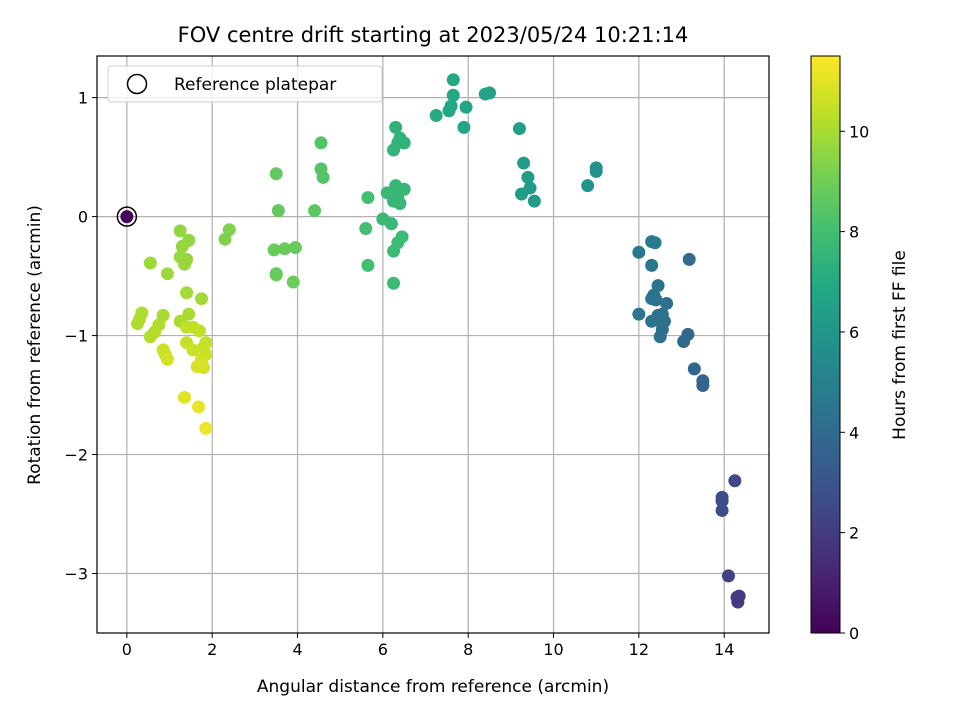 Image resolution: width=960 pixels, height=720 pixels. Describe the element at coordinates (860, 349) in the screenshot. I see `colorbar: 0 2 4 6 8 10 Hours from first FF file` at that location.